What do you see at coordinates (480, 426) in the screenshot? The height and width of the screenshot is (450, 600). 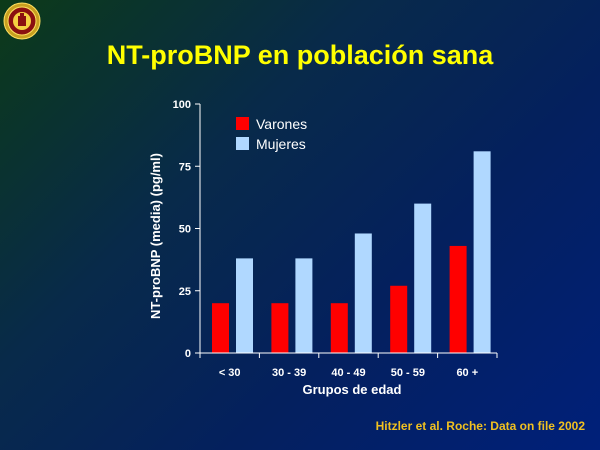 I see `source-citation: Hitzler et al. Roche: Data on file 2002` at bounding box center [480, 426].